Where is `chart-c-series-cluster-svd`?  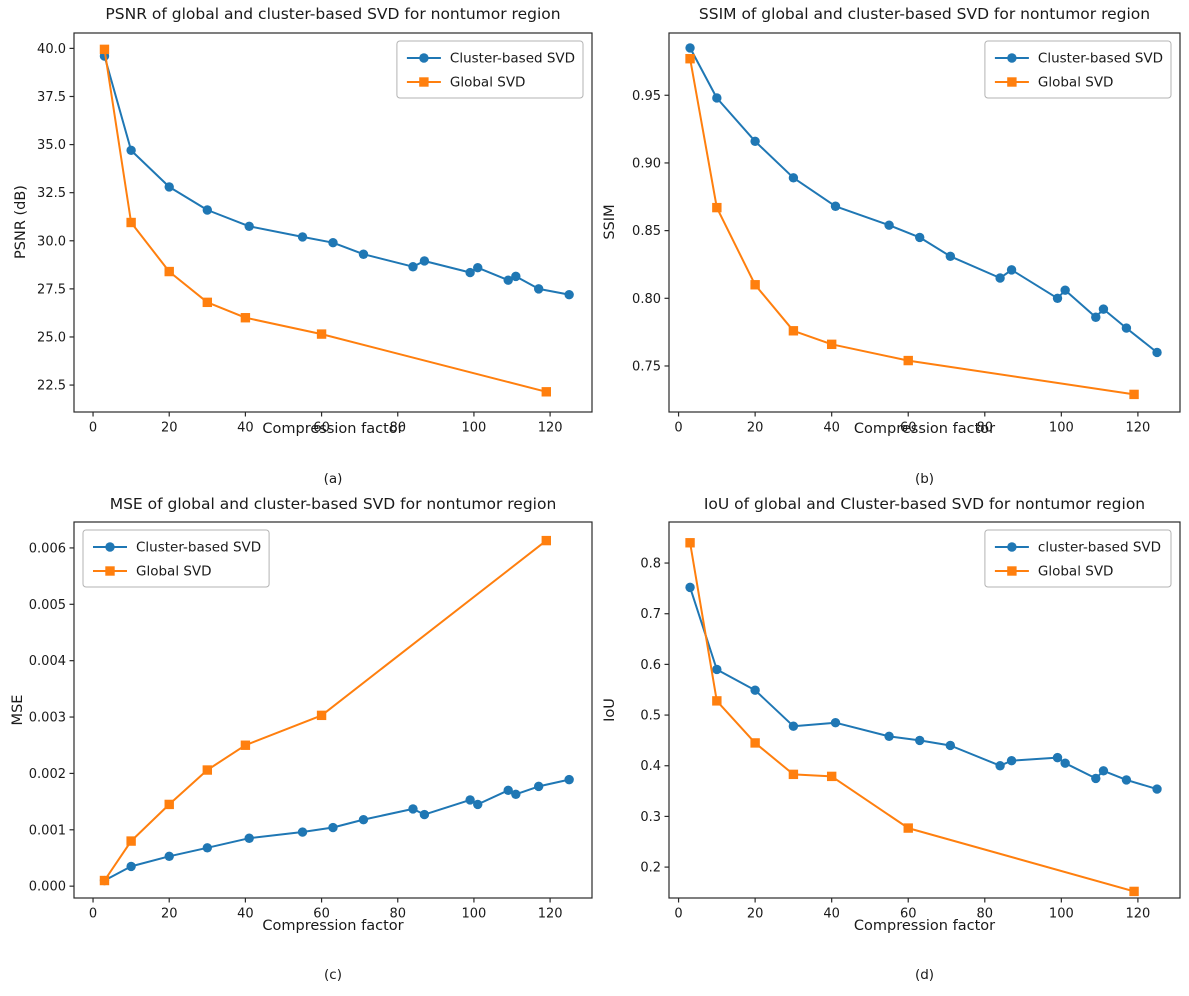 chart-c-series-cluster-svd is located at coordinates (336, 830).